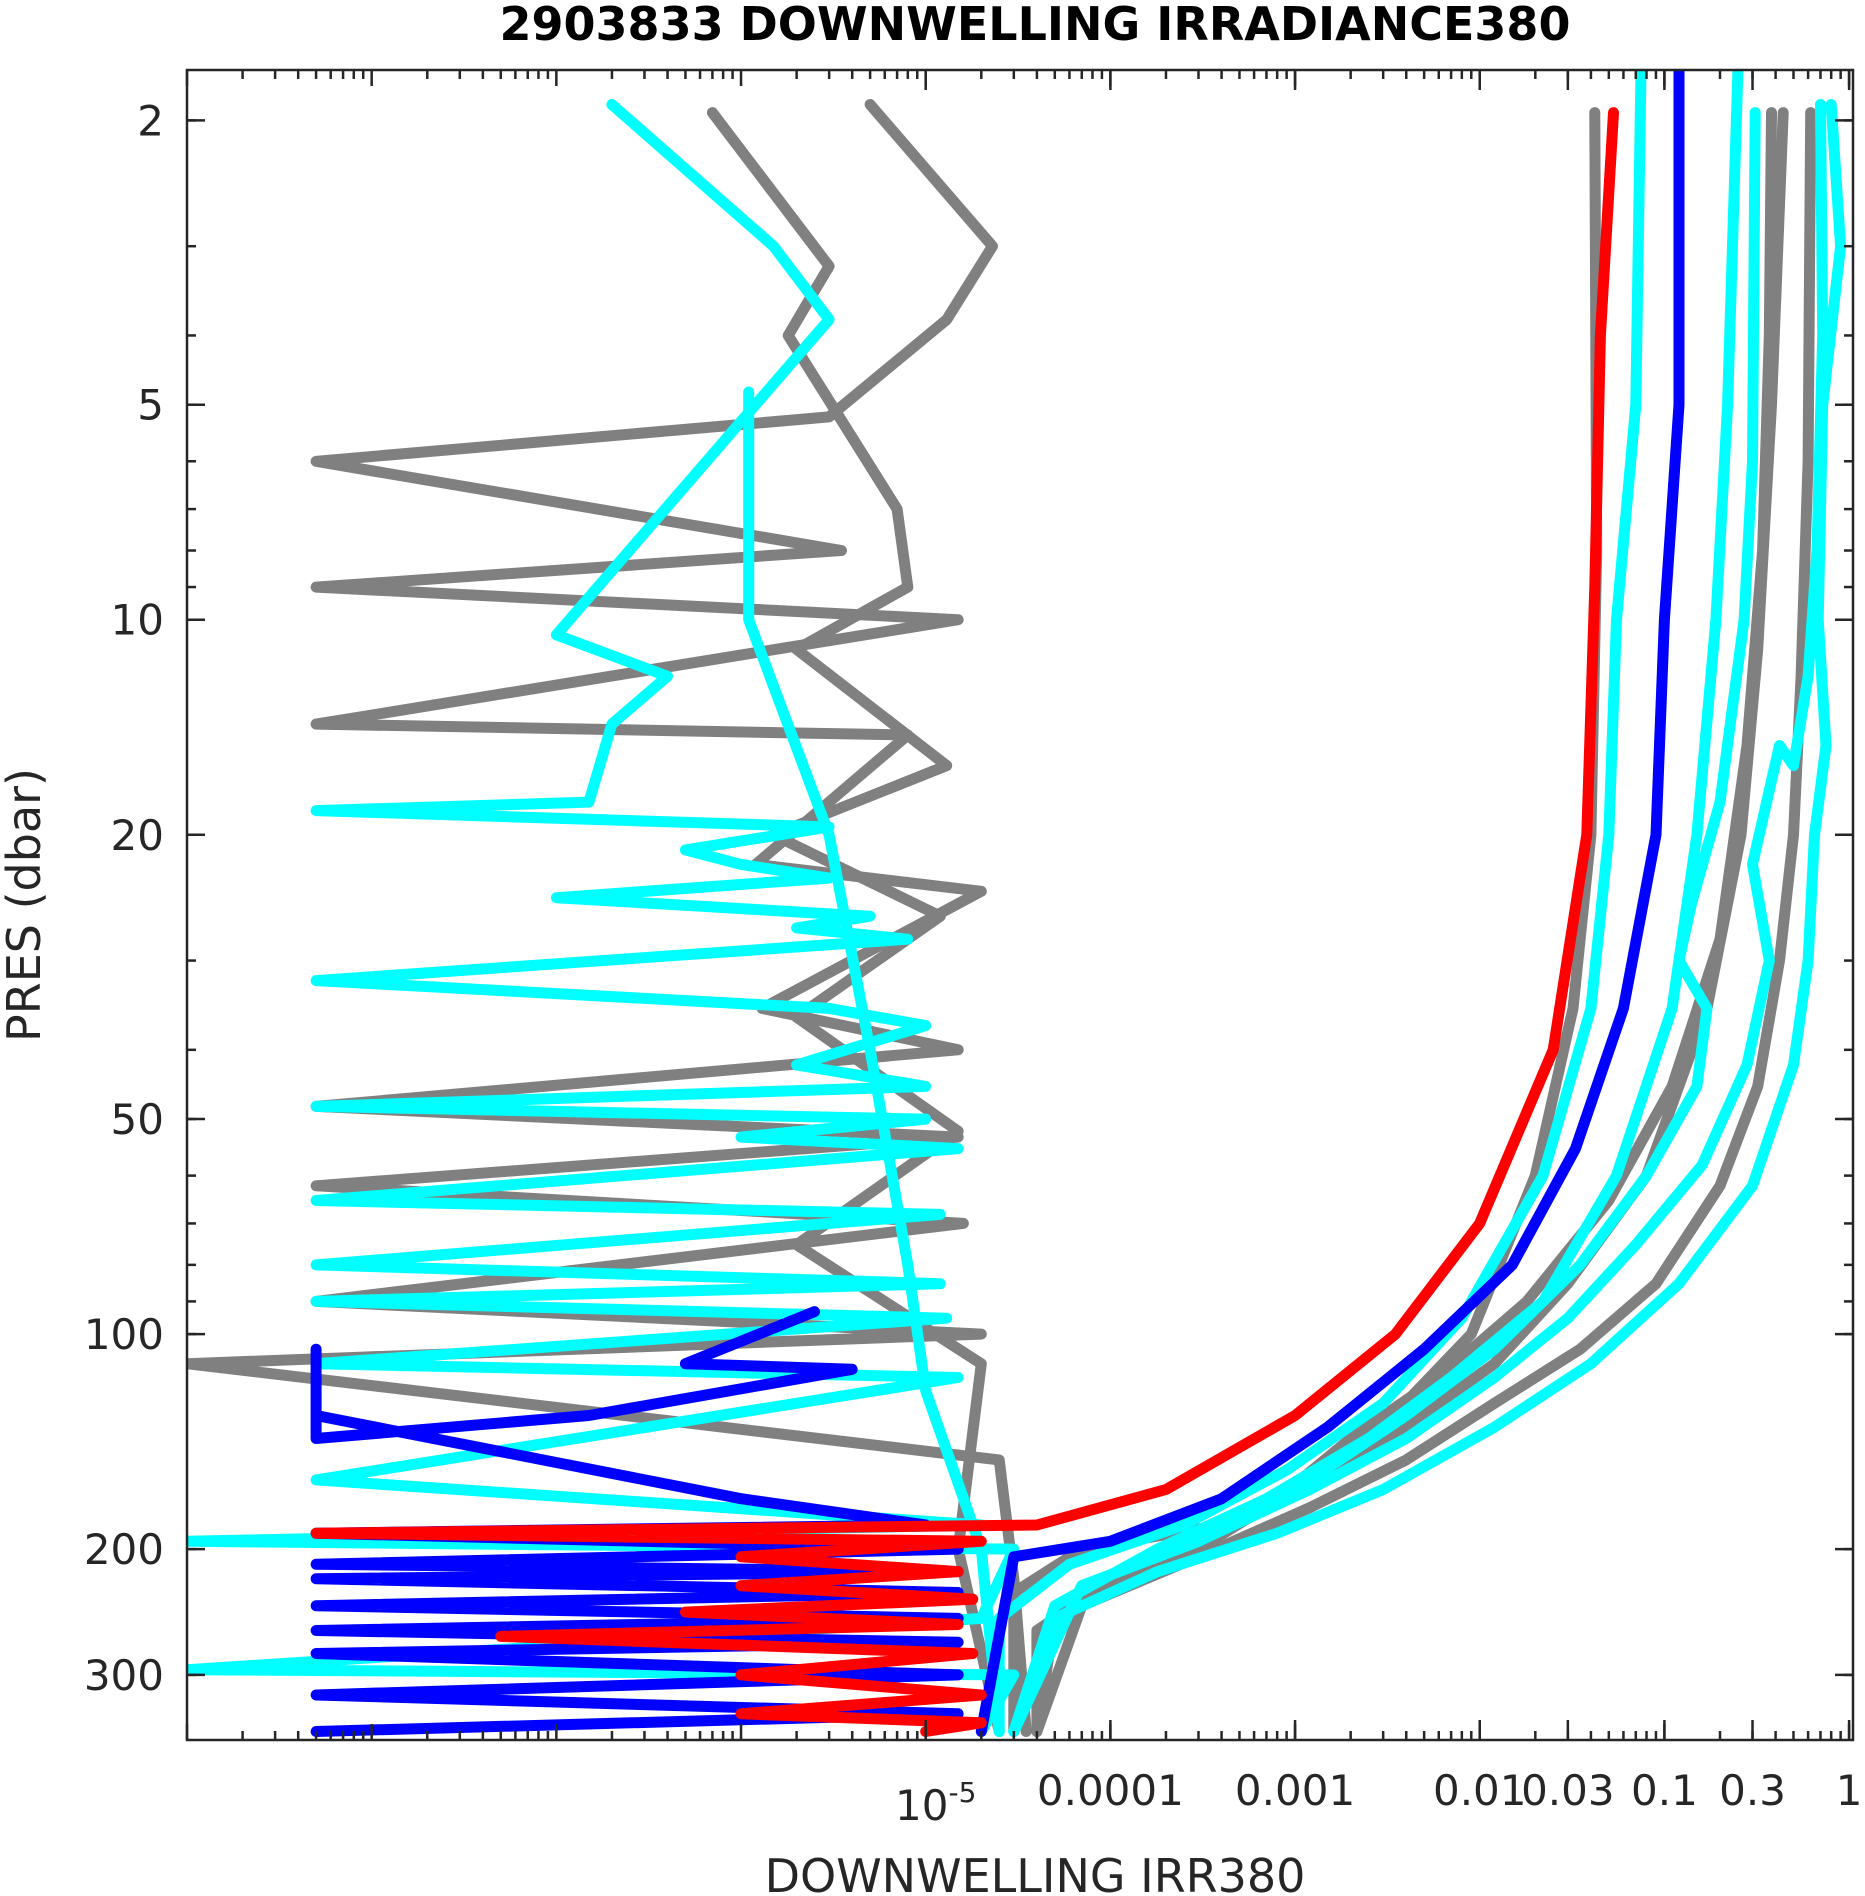 The width and height of the screenshot is (1865, 1896). Describe the element at coordinates (150, 405) in the screenshot. I see `y-tick-label: 5` at that location.